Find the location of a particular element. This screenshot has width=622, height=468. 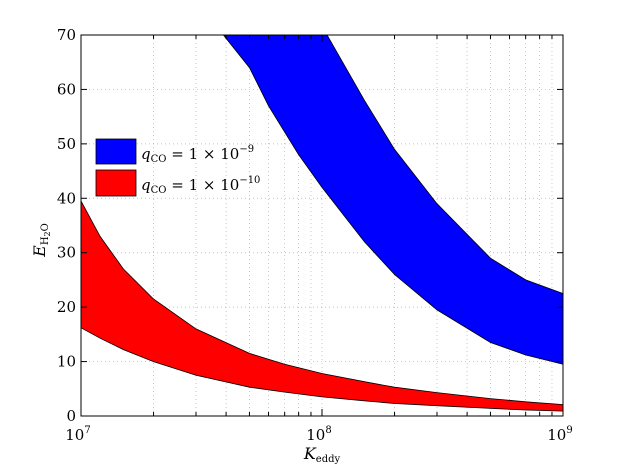

legend-red-sub: CO is located at coordinates (159, 190).